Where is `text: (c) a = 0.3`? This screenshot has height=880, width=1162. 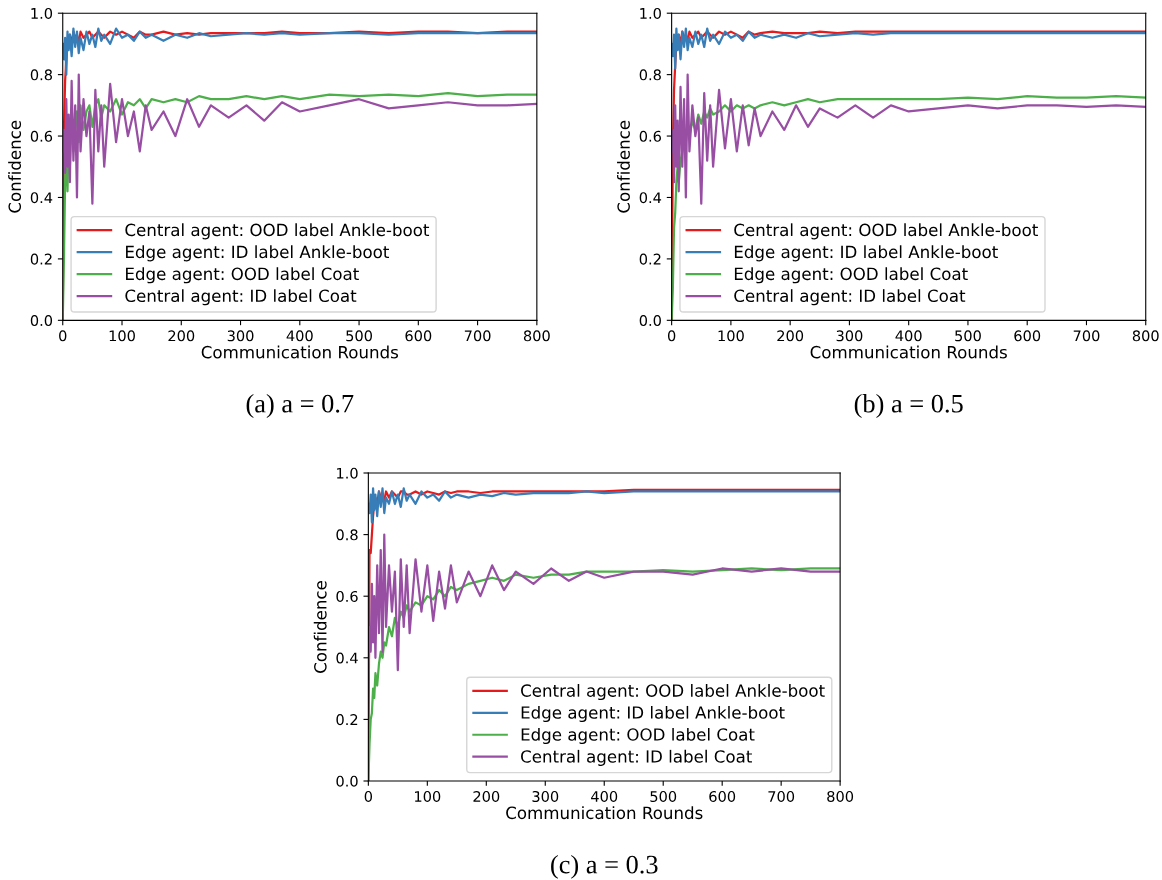
text: (c) a = 0.3 is located at coordinates (604, 866).